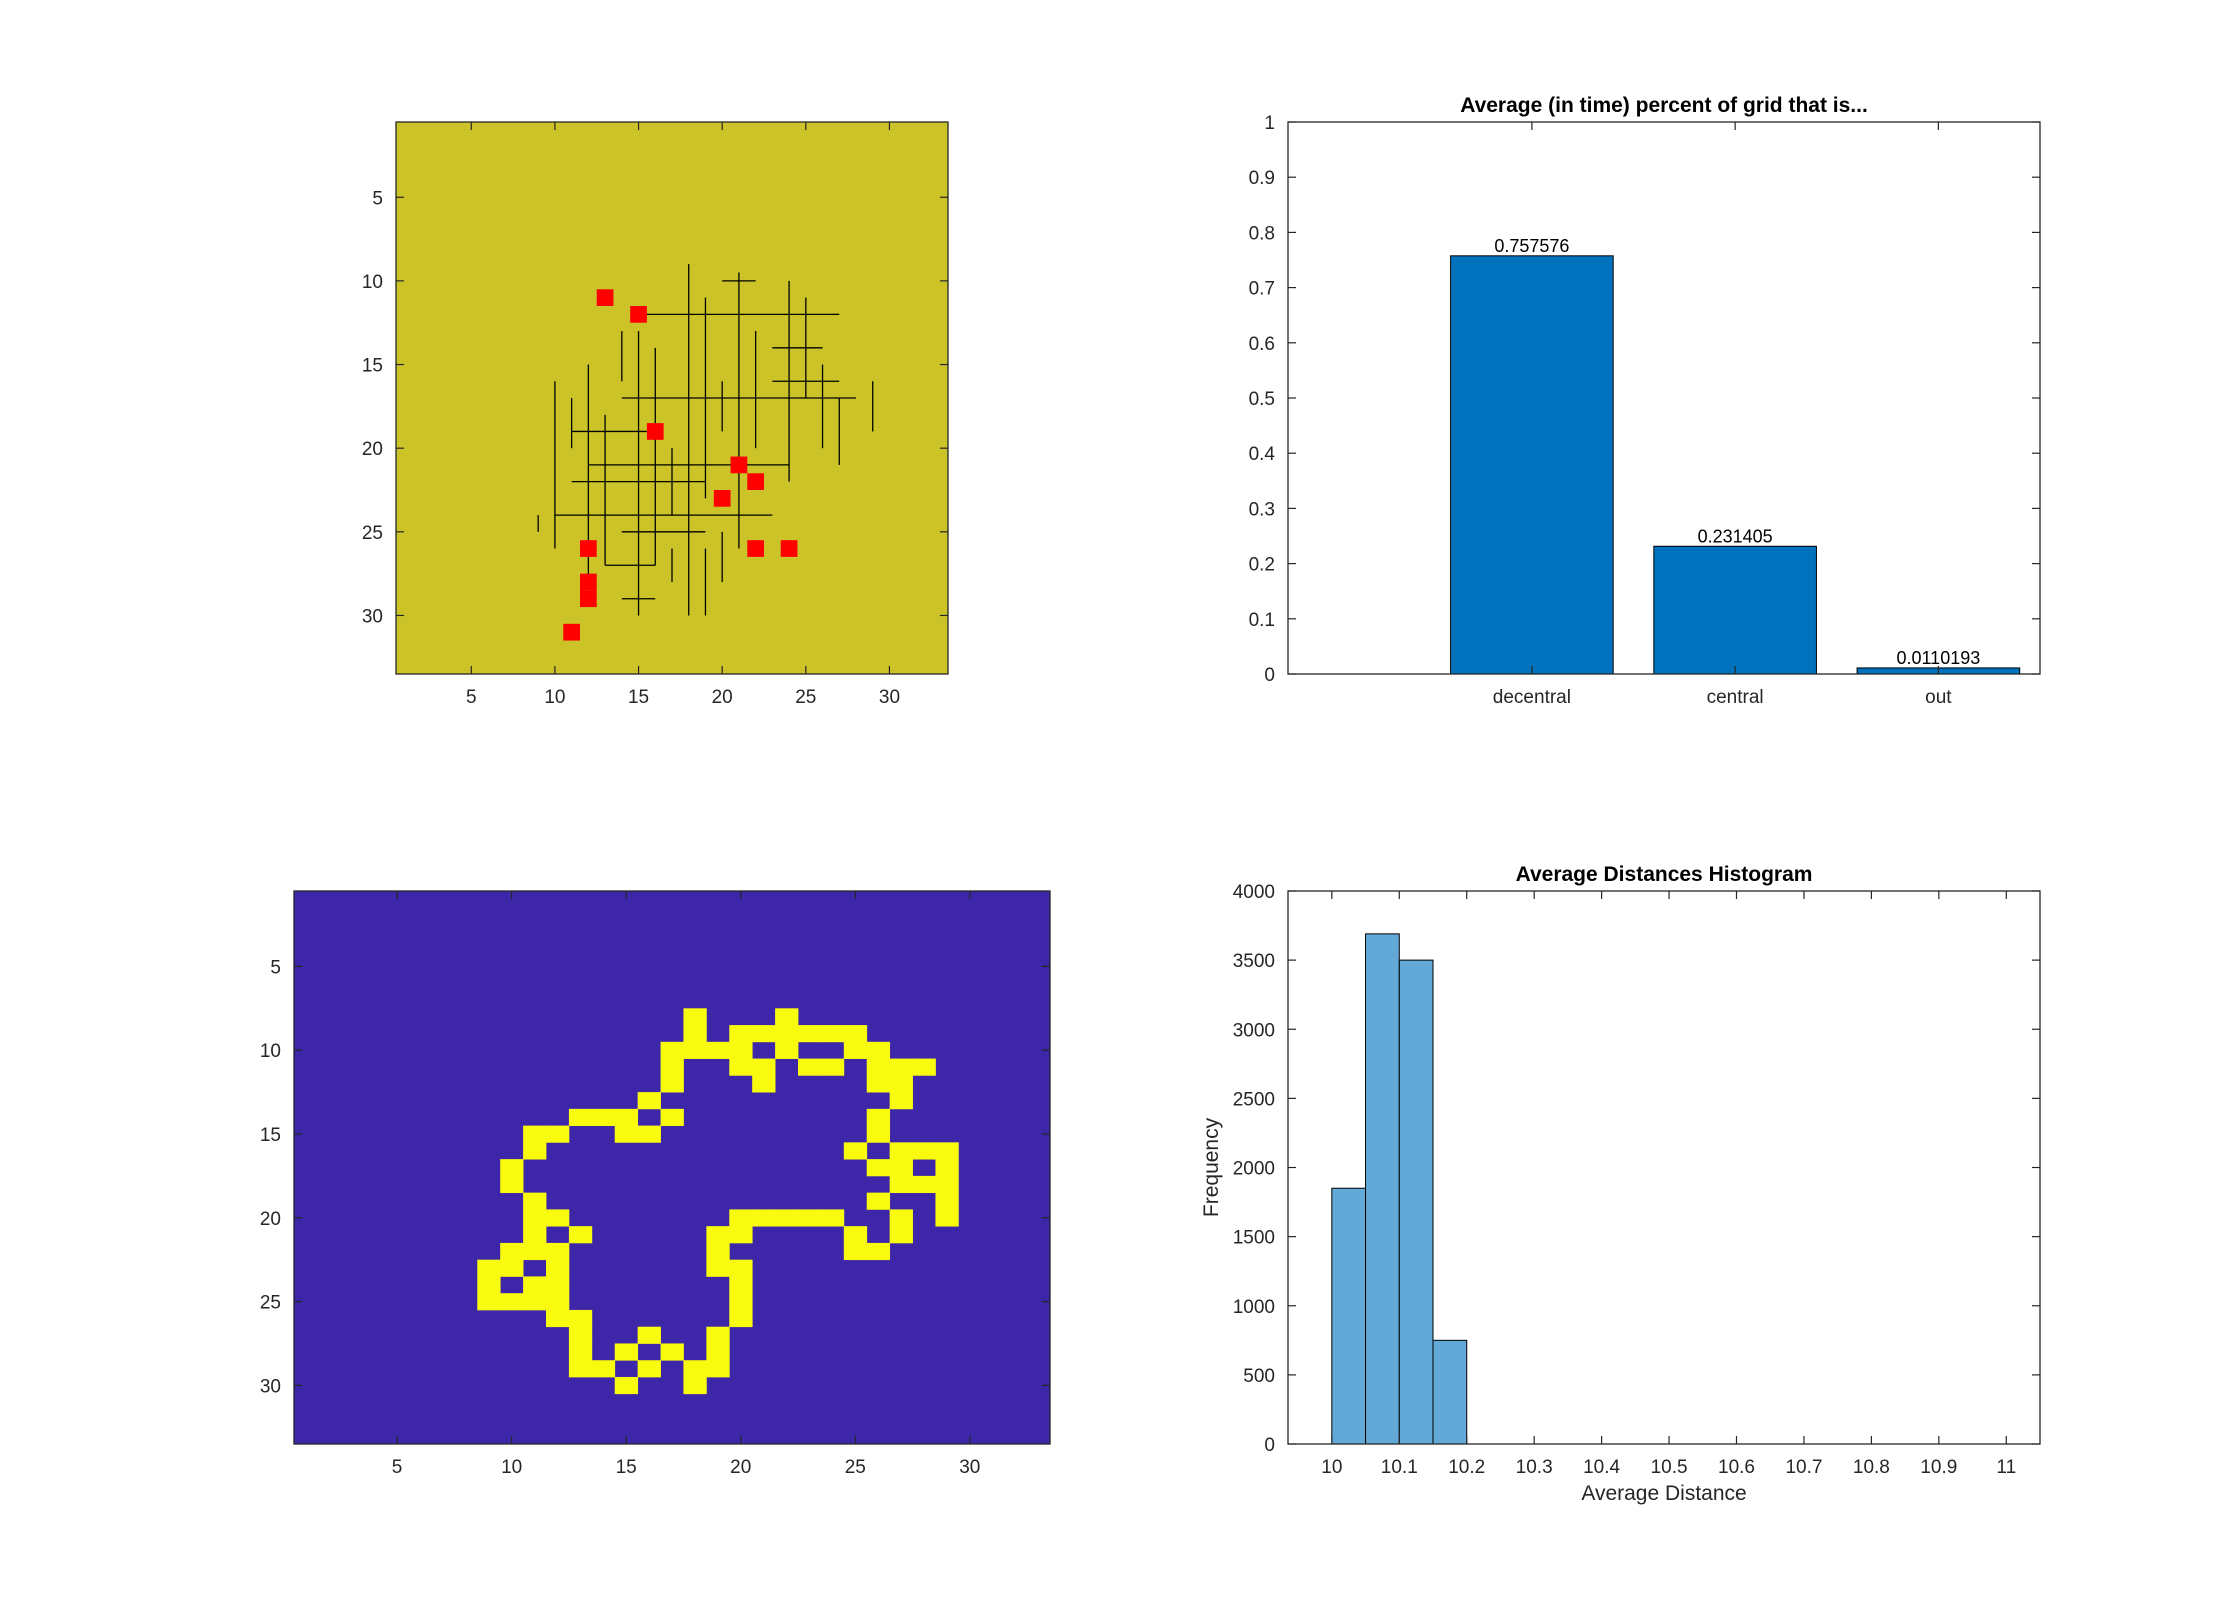 The width and height of the screenshot is (2240, 1612). I want to click on y-tick-label: 500, so click(1259, 1376).